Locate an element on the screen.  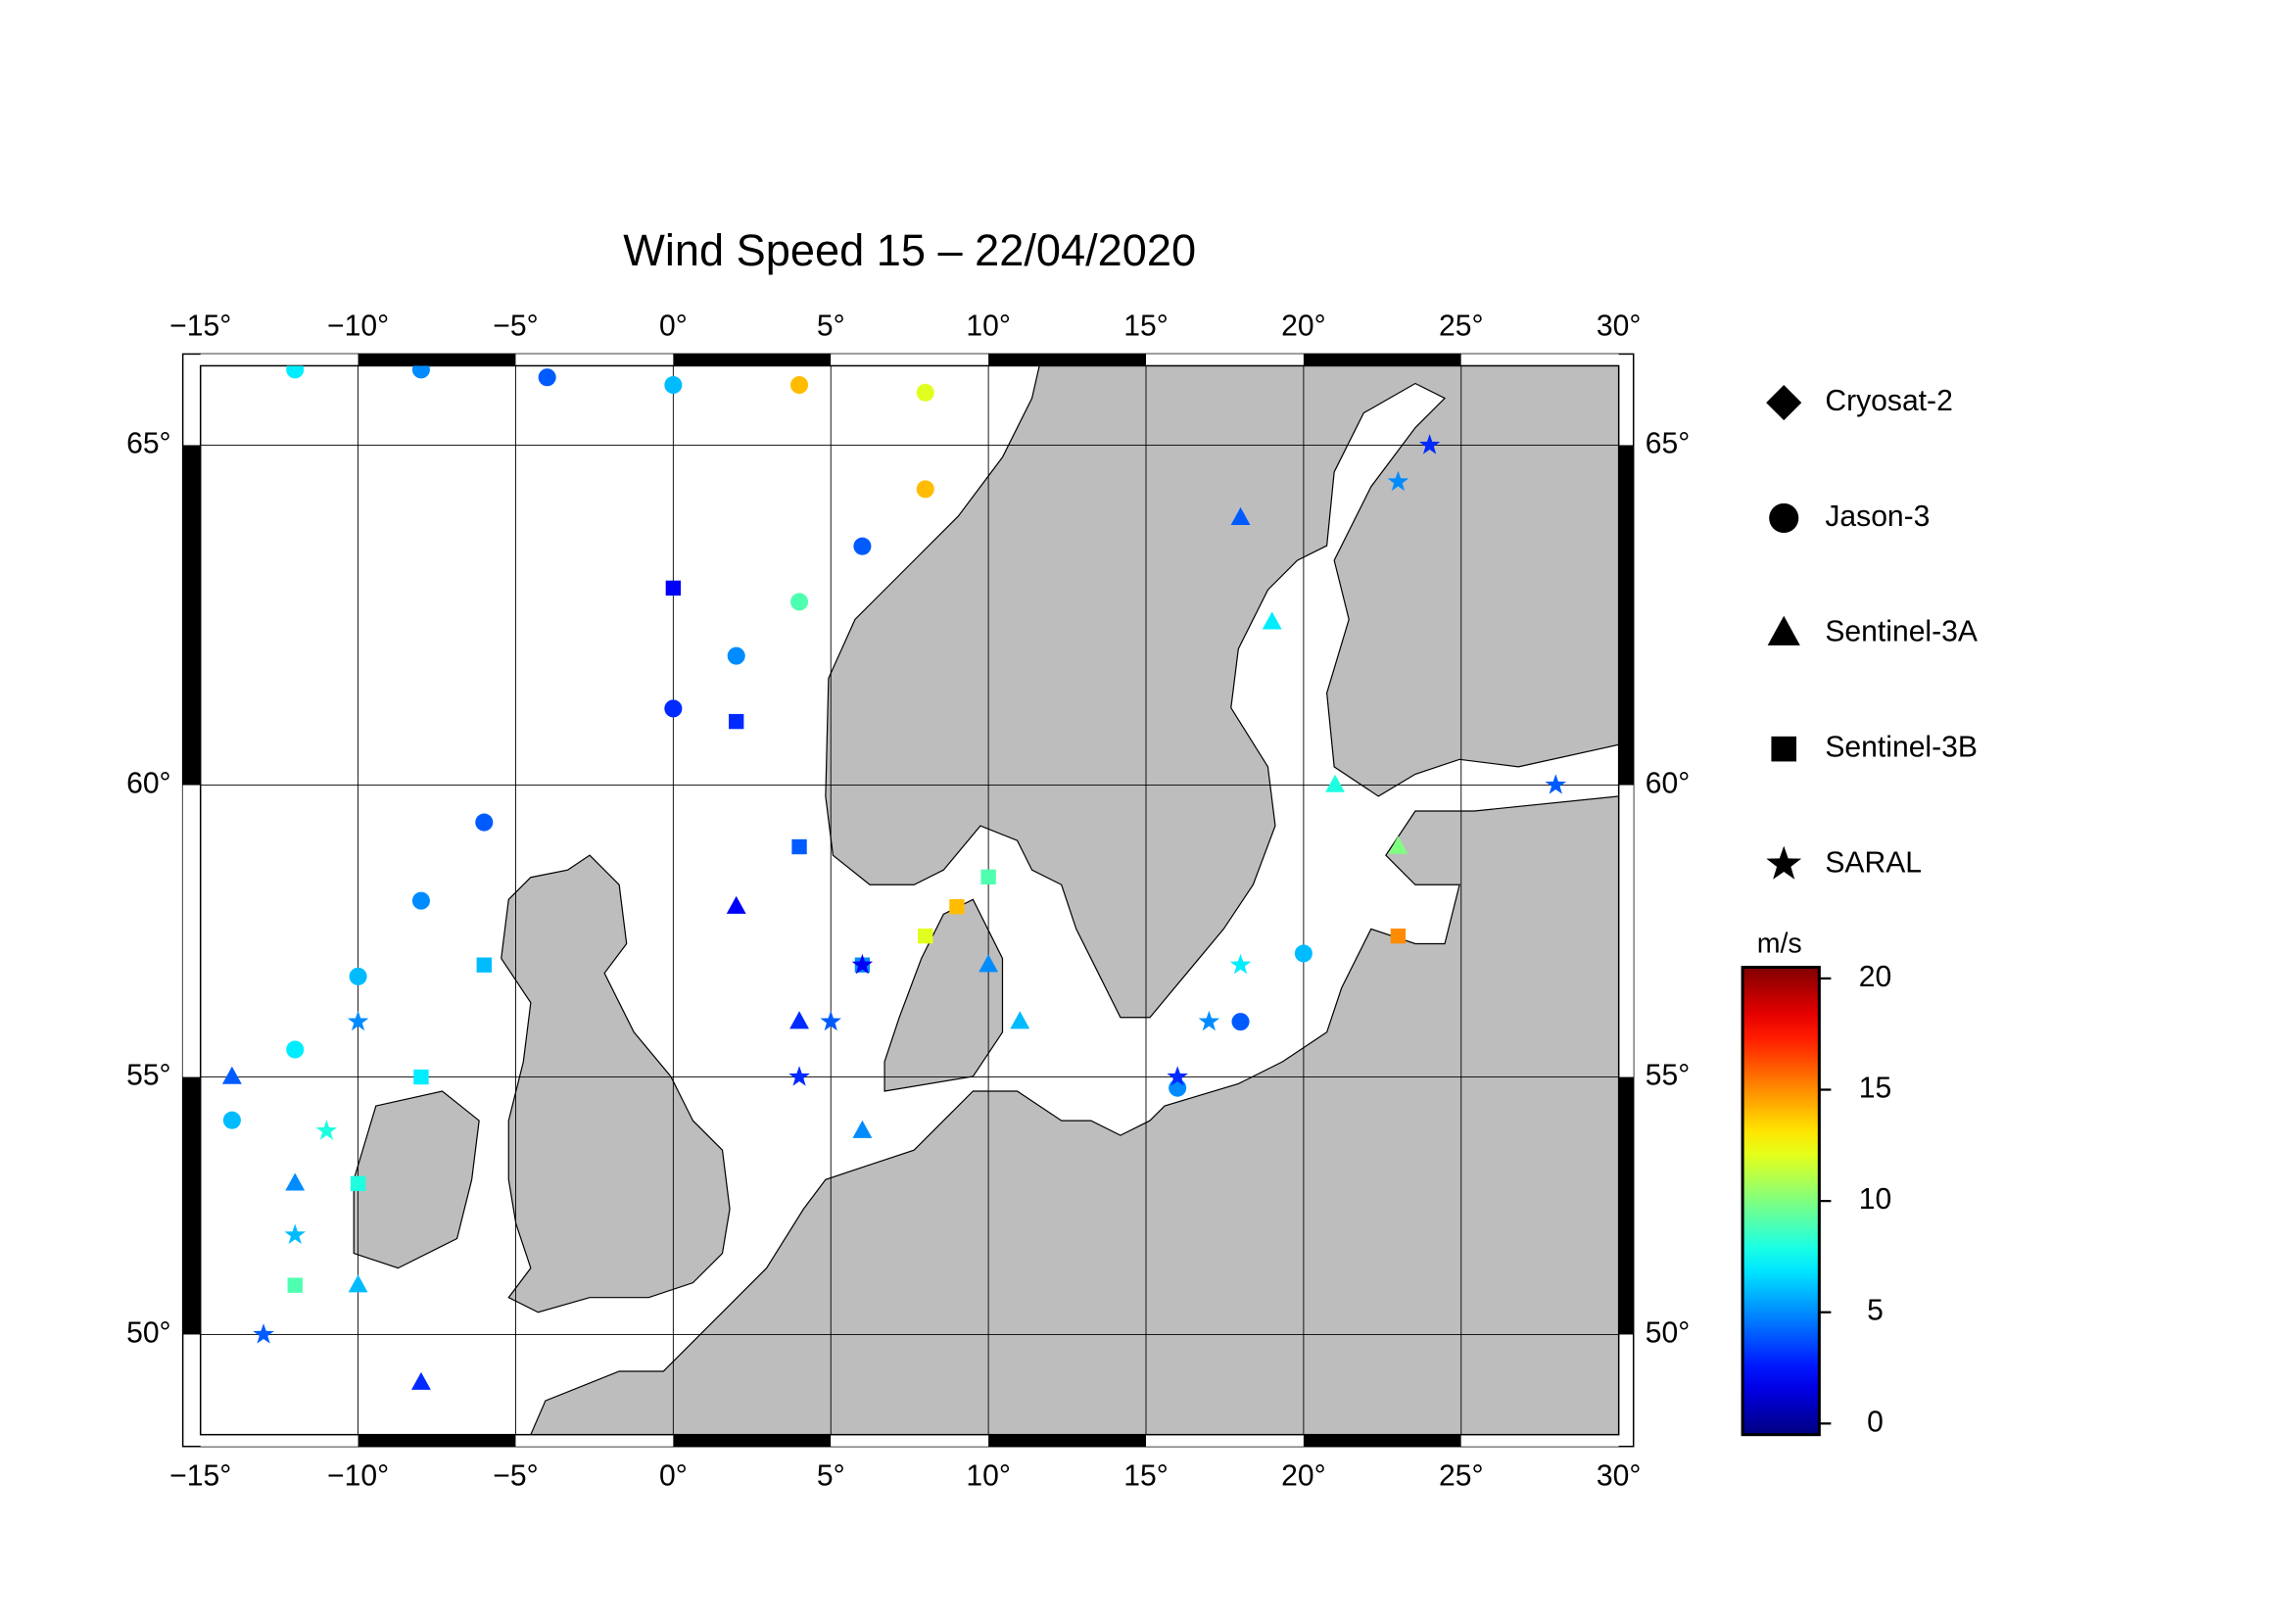
y-tick-label: 65° is located at coordinates (1668, 443).